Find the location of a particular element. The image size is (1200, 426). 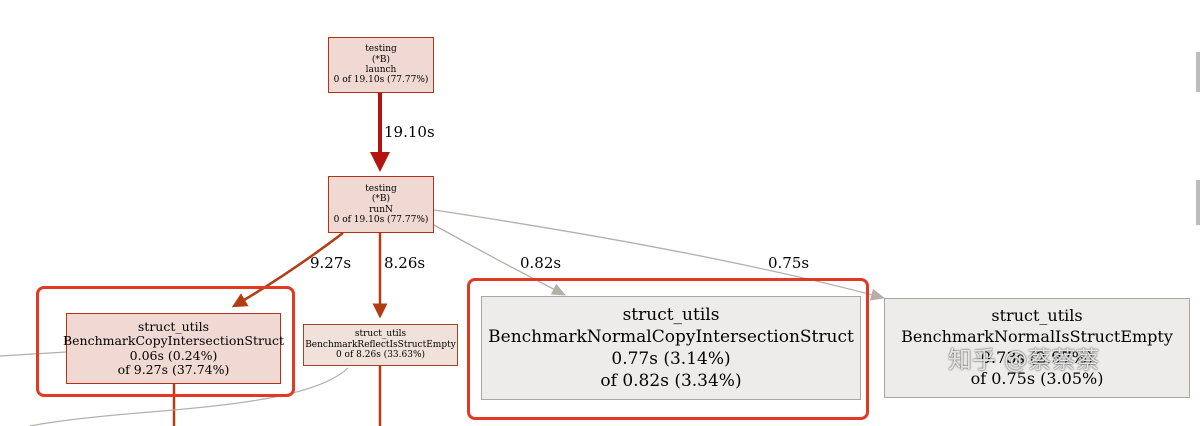

node-copy-function: BenchmarkCopyIntersectionStruct is located at coordinates (173, 341).